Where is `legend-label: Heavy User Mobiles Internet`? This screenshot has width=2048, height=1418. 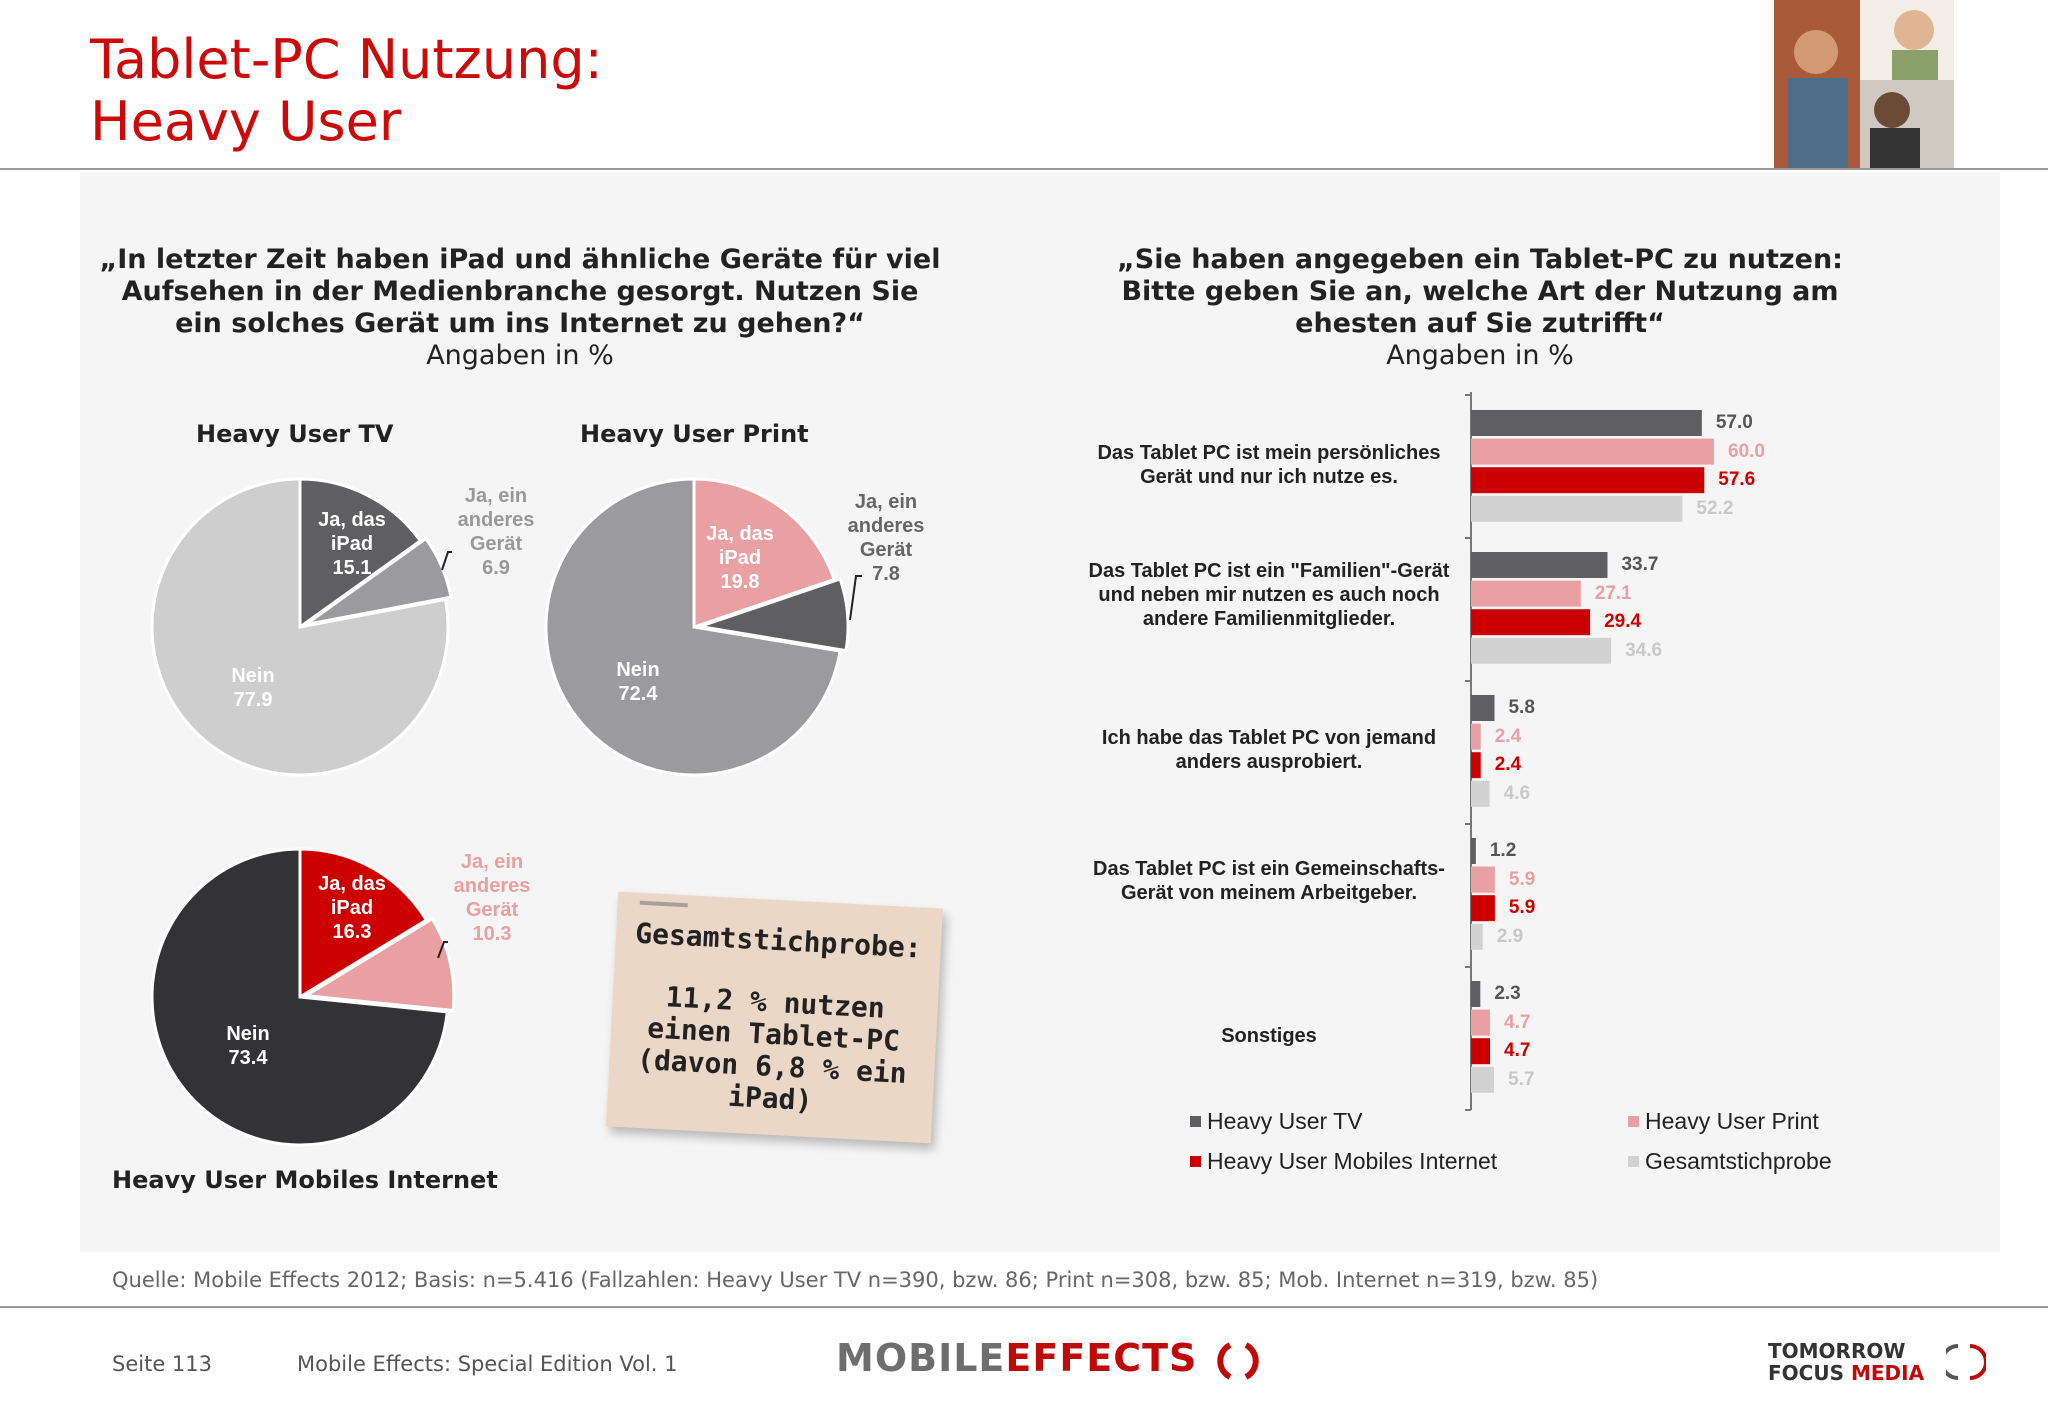
legend-label: Heavy User Mobiles Internet is located at coordinates (1352, 1161).